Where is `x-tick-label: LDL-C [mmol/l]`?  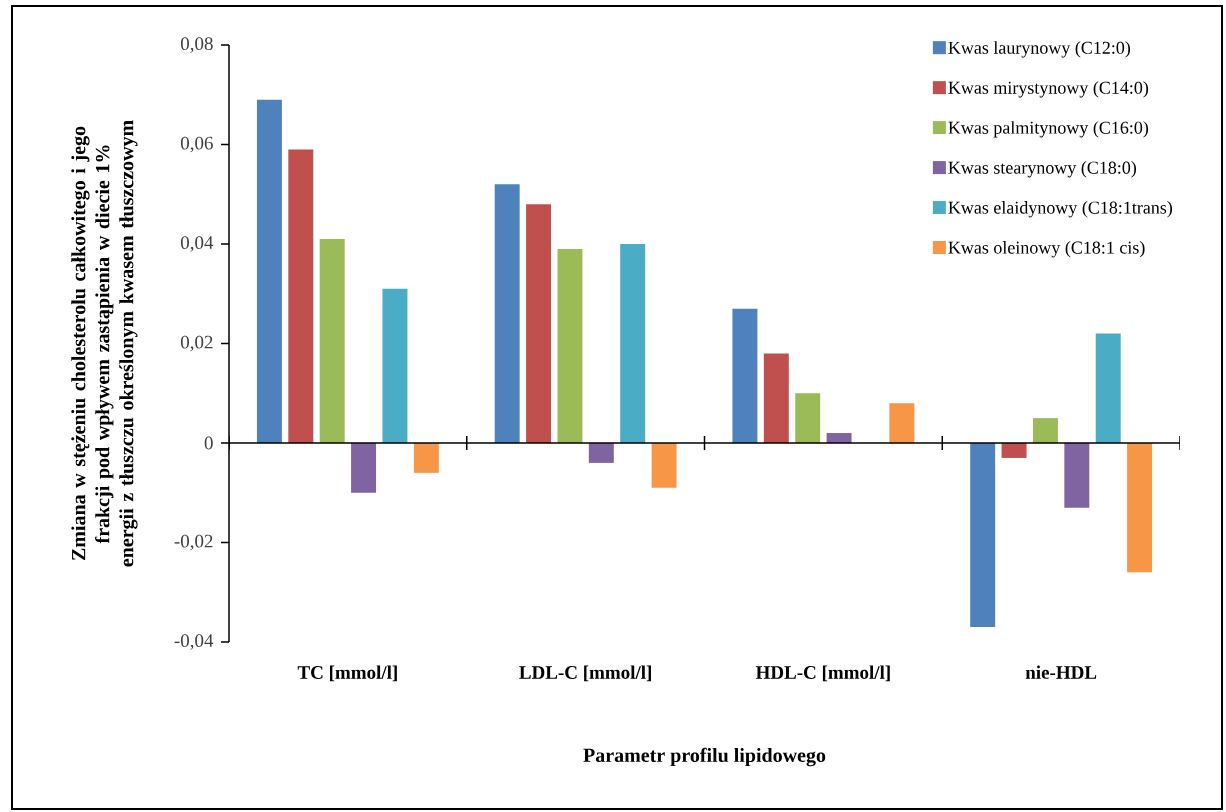 x-tick-label: LDL-C [mmol/l] is located at coordinates (585, 673).